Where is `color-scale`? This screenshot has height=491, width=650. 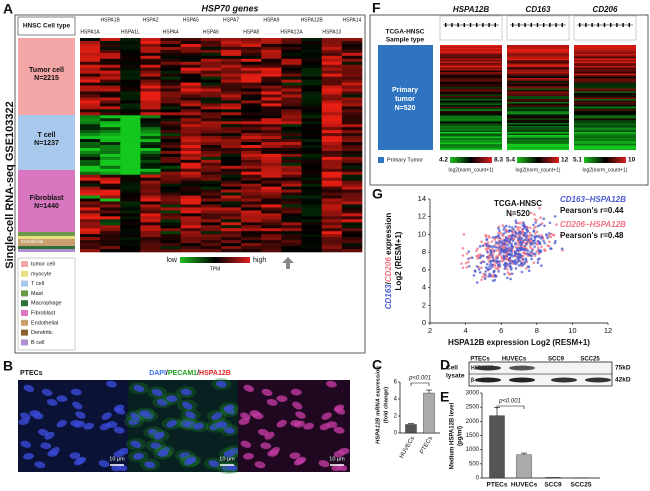 color-scale is located at coordinates (215, 260).